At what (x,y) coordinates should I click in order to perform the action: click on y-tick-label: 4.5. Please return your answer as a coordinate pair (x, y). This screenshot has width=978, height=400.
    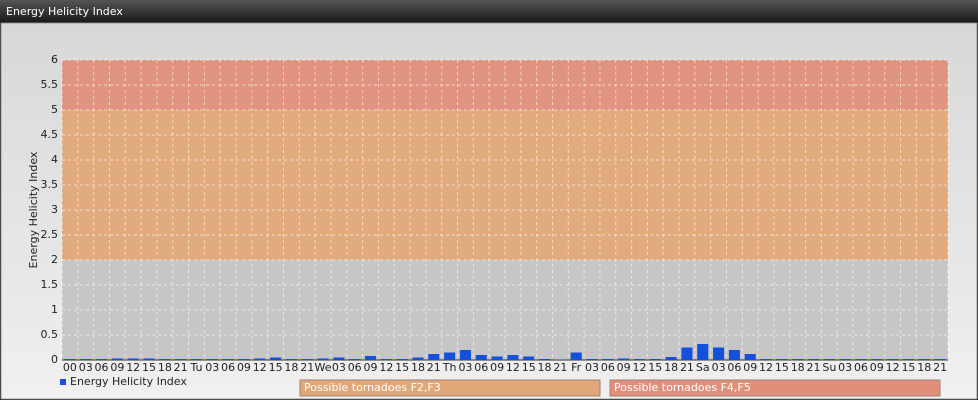
    Looking at the image, I should click on (50, 134).